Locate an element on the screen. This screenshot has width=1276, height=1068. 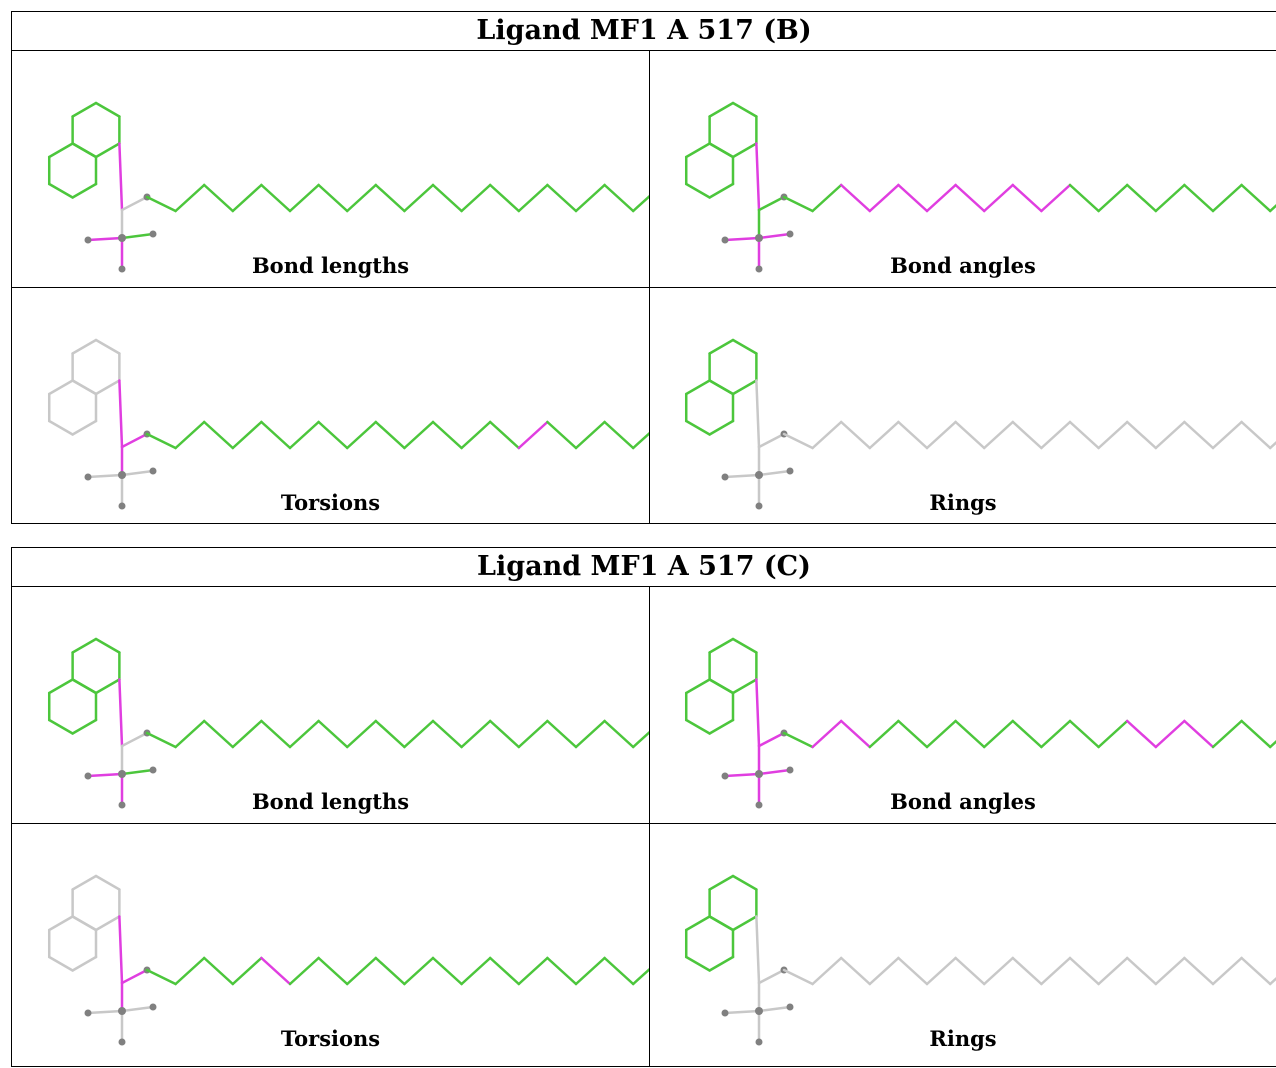
panel-bond-lengths: Bond lengths is located at coordinates (330, 168).